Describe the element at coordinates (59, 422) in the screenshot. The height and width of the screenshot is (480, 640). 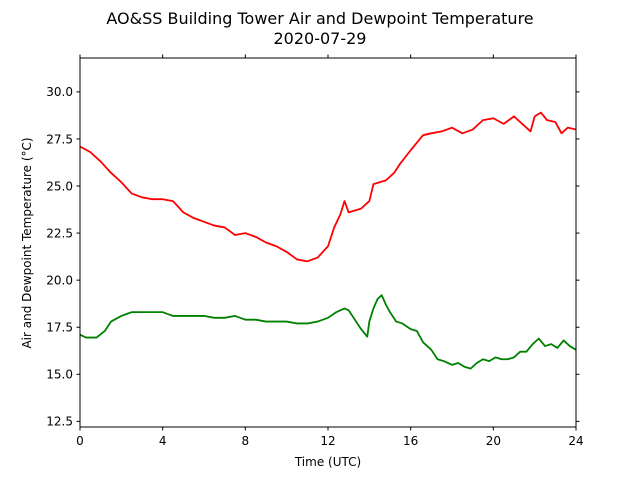
I see `y-tick-label: 12.5` at that location.